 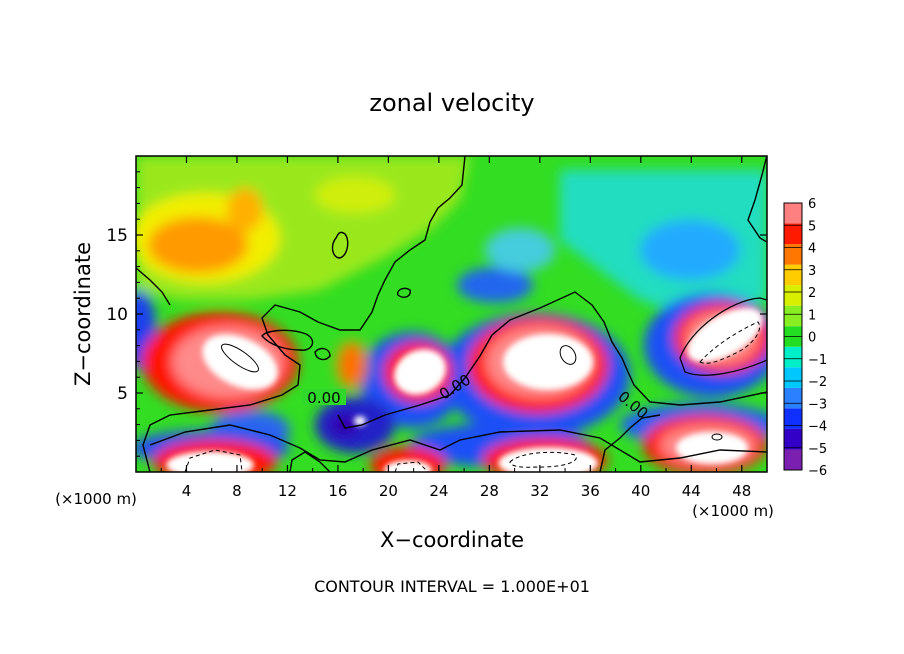 I want to click on cyan-patch-center, so click(x=520, y=250).